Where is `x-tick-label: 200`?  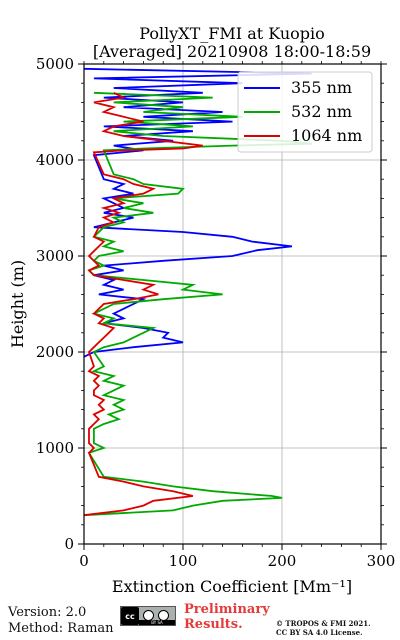
x-tick-label: 200 is located at coordinates (282, 561).